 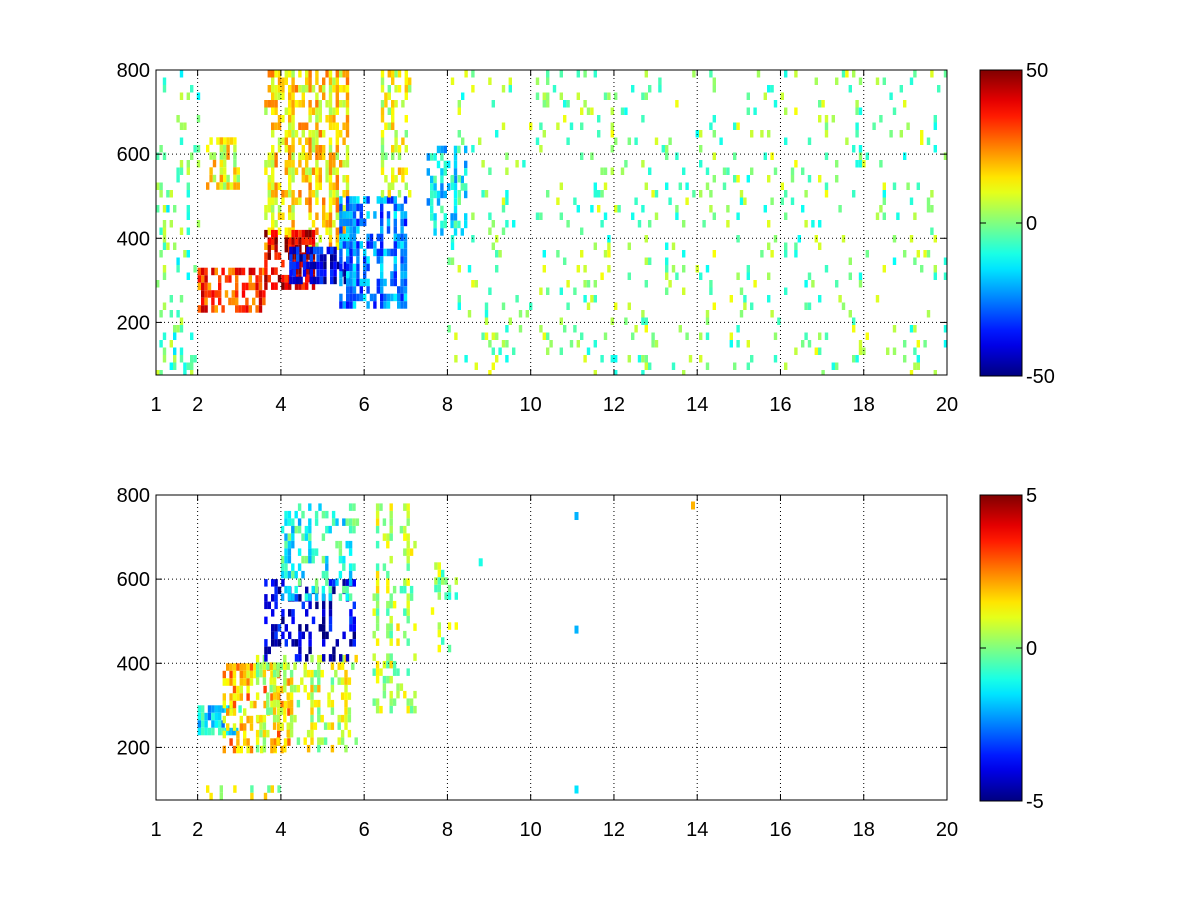 I want to click on x-tick-label: 12, so click(x=614, y=830).